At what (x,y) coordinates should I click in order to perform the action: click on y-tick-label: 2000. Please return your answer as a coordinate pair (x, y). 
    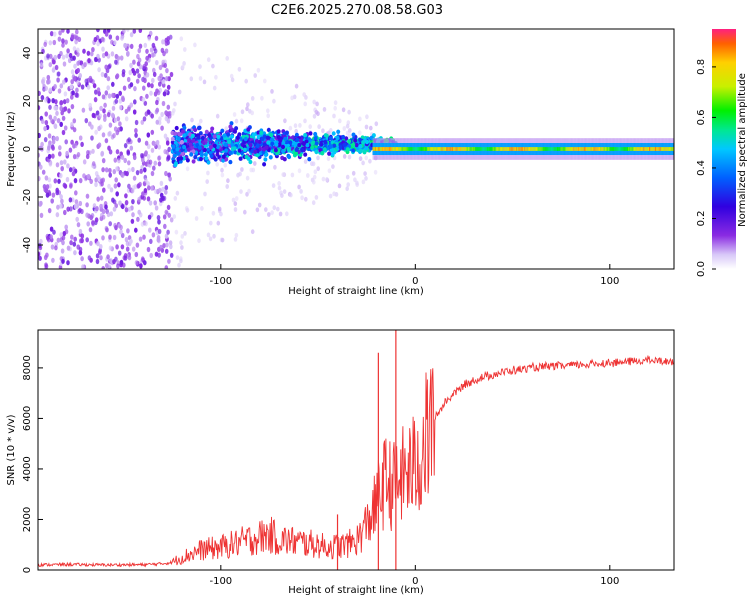
    Looking at the image, I should click on (27, 519).